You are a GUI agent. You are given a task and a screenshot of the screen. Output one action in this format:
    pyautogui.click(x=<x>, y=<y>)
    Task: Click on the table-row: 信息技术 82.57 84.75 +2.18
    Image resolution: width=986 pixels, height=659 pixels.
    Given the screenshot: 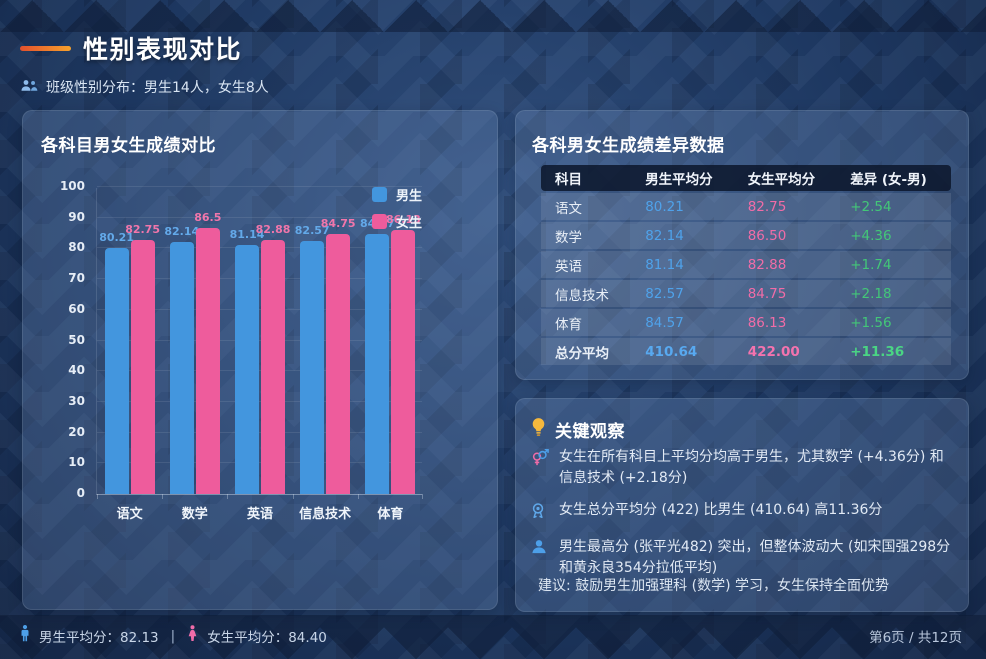 What is the action you would take?
    pyautogui.click(x=746, y=293)
    